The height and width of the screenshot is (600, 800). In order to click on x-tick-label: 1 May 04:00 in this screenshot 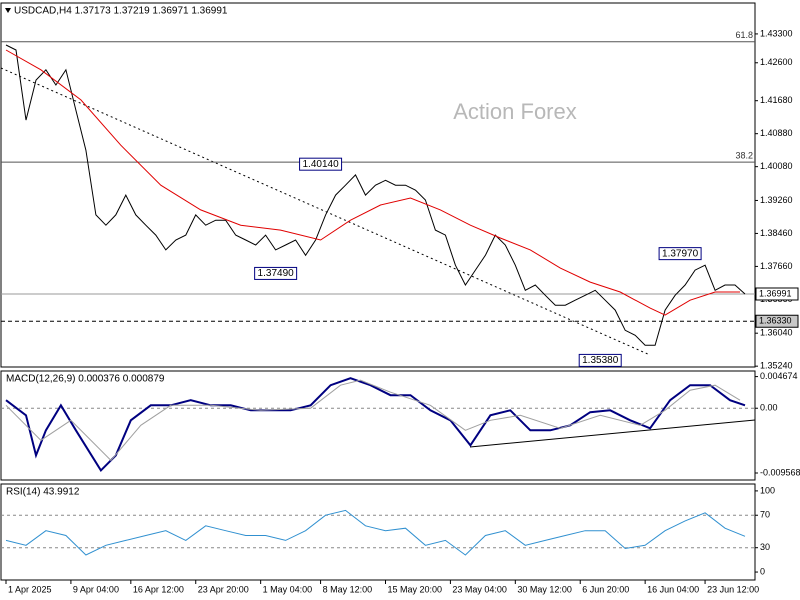, I will do `click(288, 589)`.